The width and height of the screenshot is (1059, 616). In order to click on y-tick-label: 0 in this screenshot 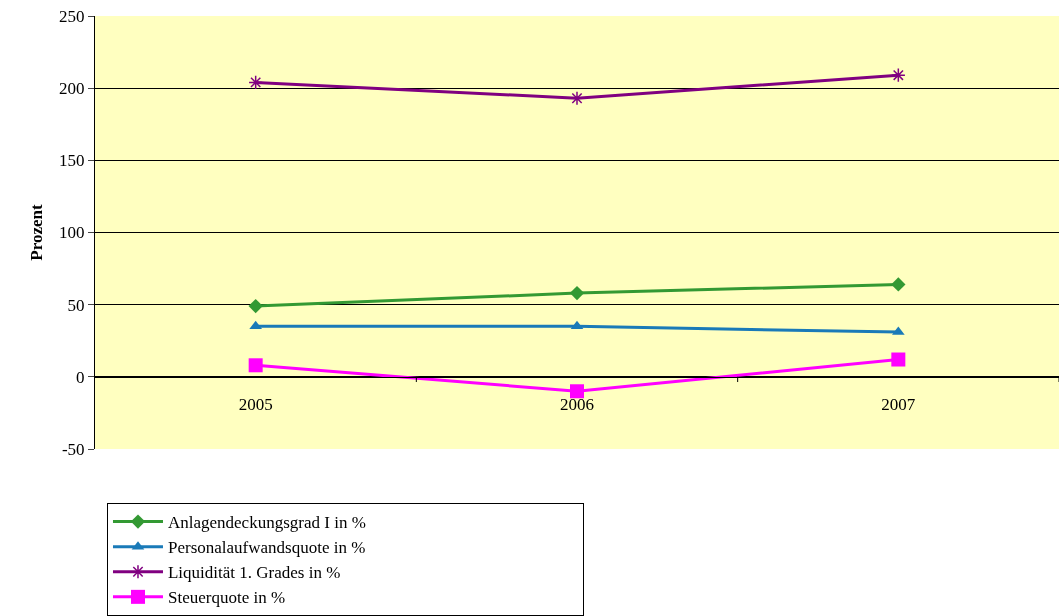, I will do `click(80, 377)`.